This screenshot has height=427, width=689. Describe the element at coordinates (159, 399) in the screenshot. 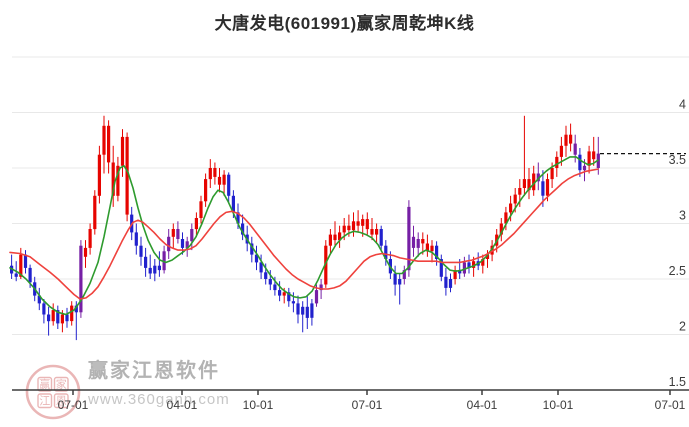

I see `watermark-url: www.360gann.com` at that location.